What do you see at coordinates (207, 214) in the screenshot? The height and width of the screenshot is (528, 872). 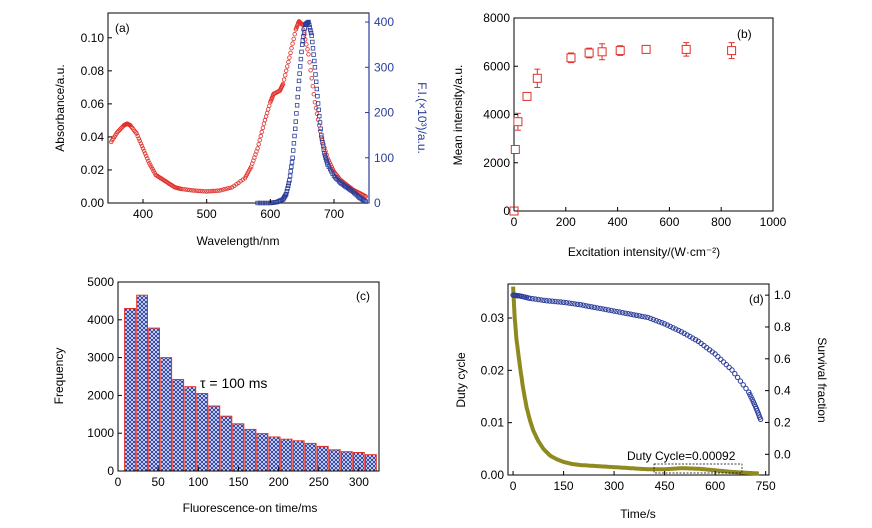 I see `panel-a-x-tick-label: 500` at bounding box center [207, 214].